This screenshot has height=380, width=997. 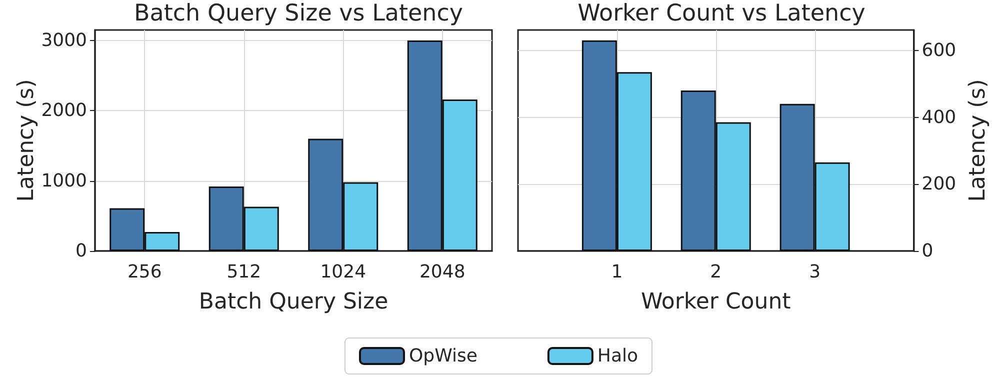 I want to click on y2-tick-label: 0, so click(x=928, y=251).